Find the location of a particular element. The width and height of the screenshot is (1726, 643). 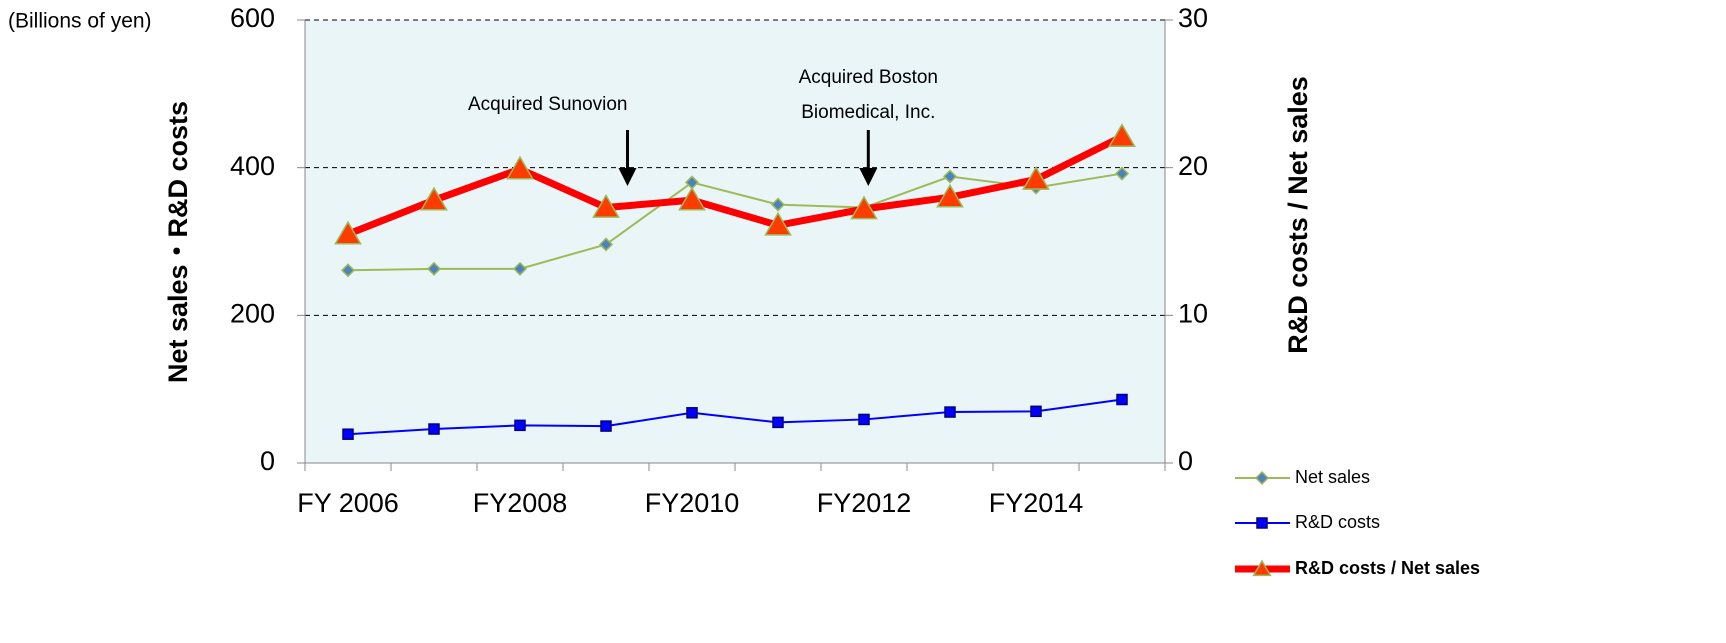

unit-label: (Billions of yen) is located at coordinates (80, 21).